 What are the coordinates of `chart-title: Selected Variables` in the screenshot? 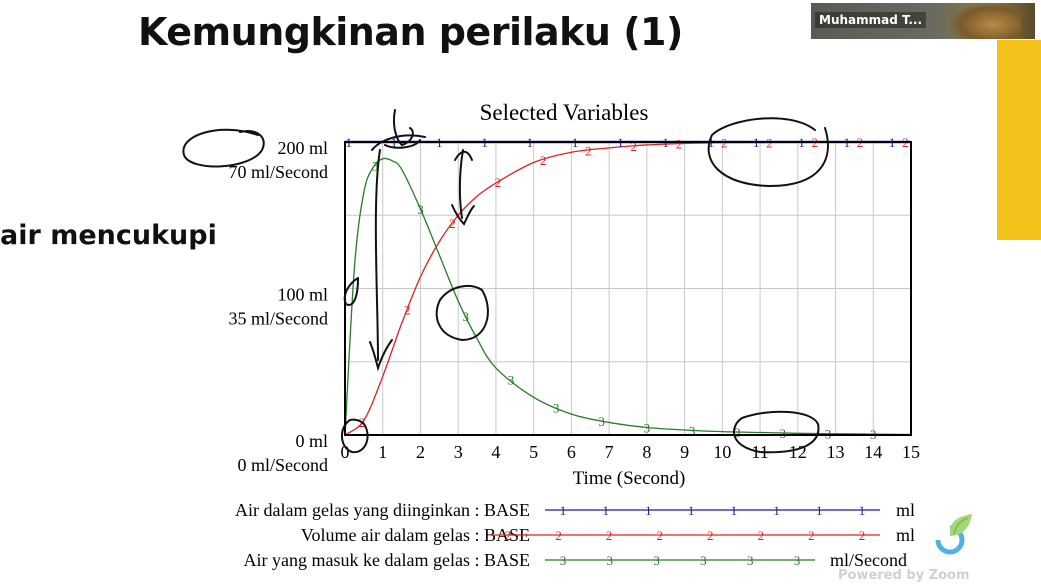 It's located at (564, 112).